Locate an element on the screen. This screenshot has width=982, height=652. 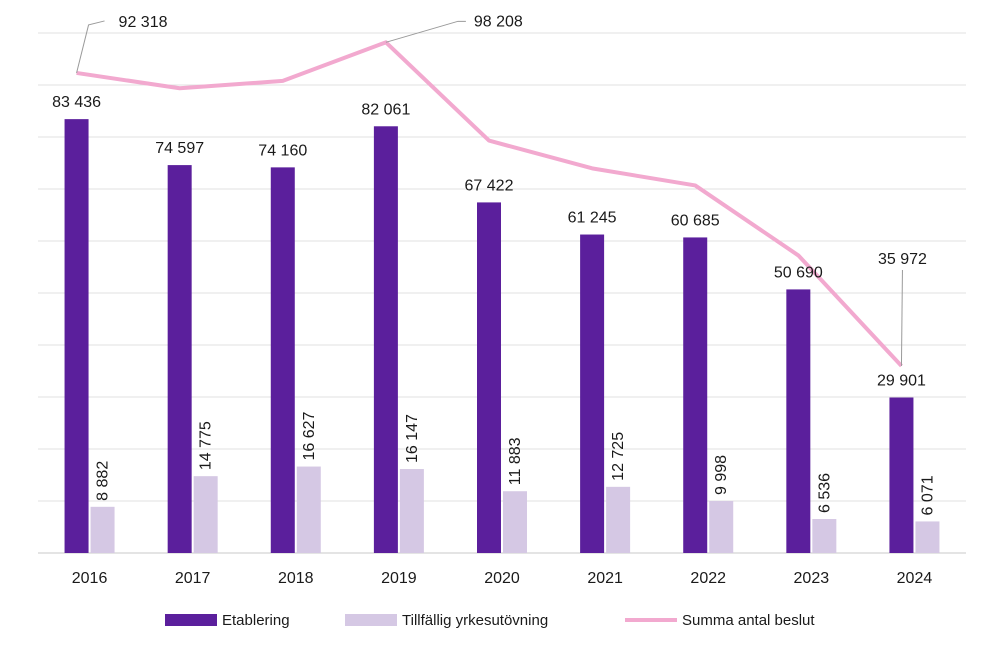
data-label-tillfallig: 16 147 is located at coordinates (412, 438).